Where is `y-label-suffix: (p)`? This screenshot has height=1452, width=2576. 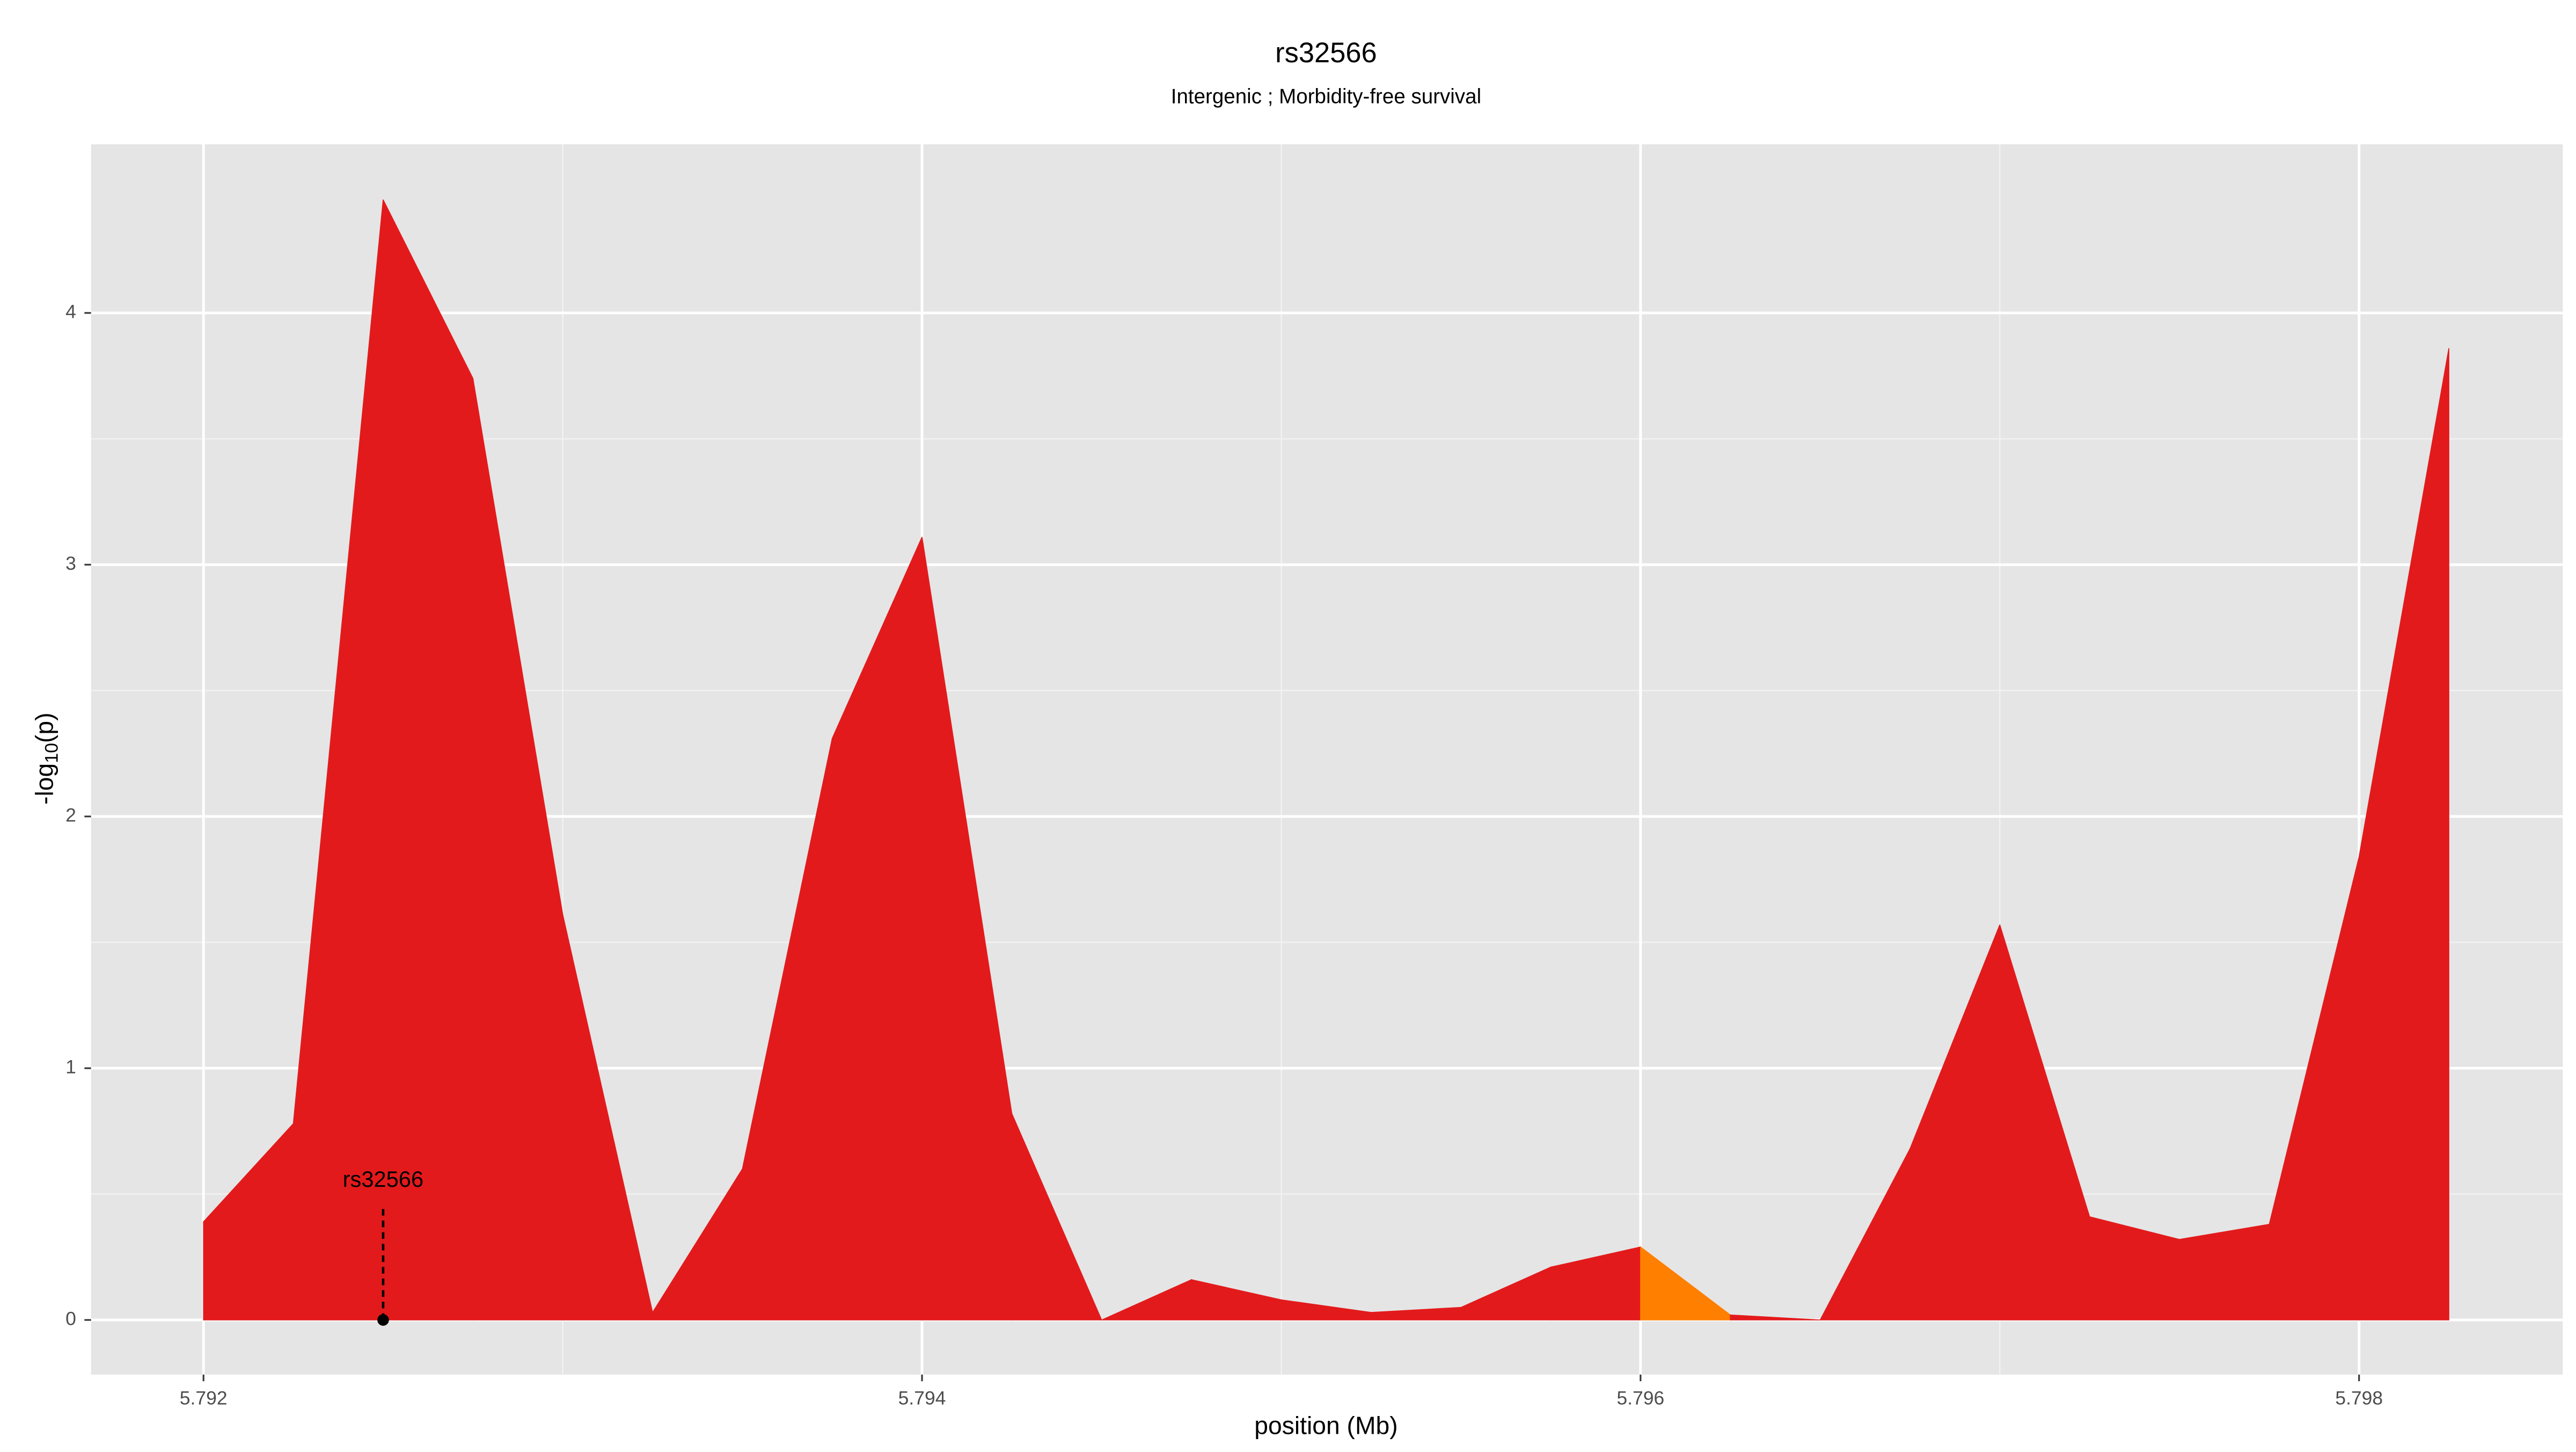 y-label-suffix: (p) is located at coordinates (44, 728).